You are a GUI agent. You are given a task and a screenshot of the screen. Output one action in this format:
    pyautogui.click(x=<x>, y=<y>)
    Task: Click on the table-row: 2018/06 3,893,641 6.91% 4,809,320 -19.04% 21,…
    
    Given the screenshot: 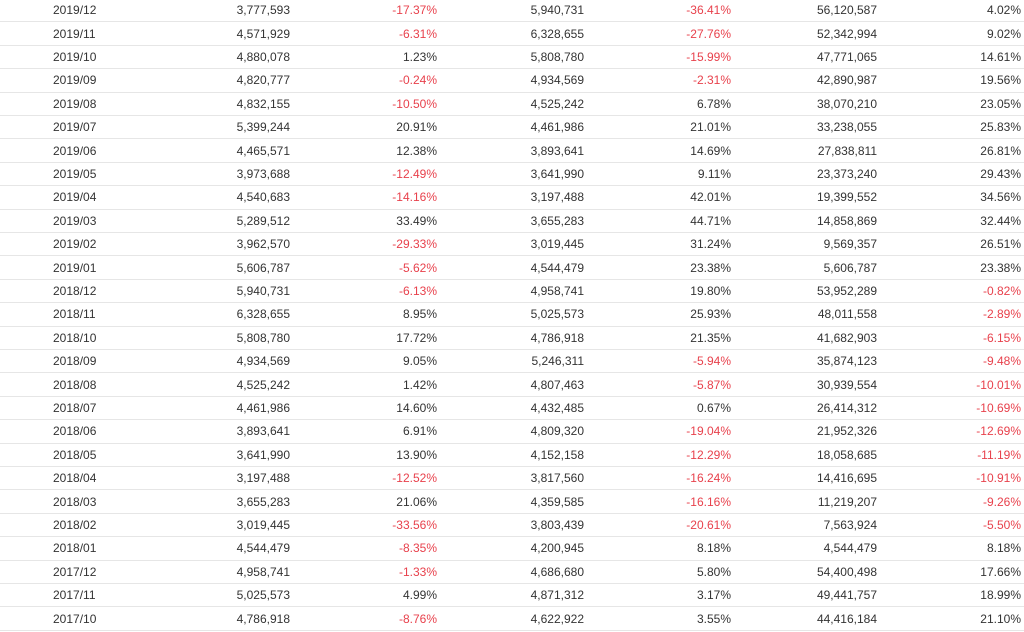 What is the action you would take?
    pyautogui.click(x=512, y=432)
    